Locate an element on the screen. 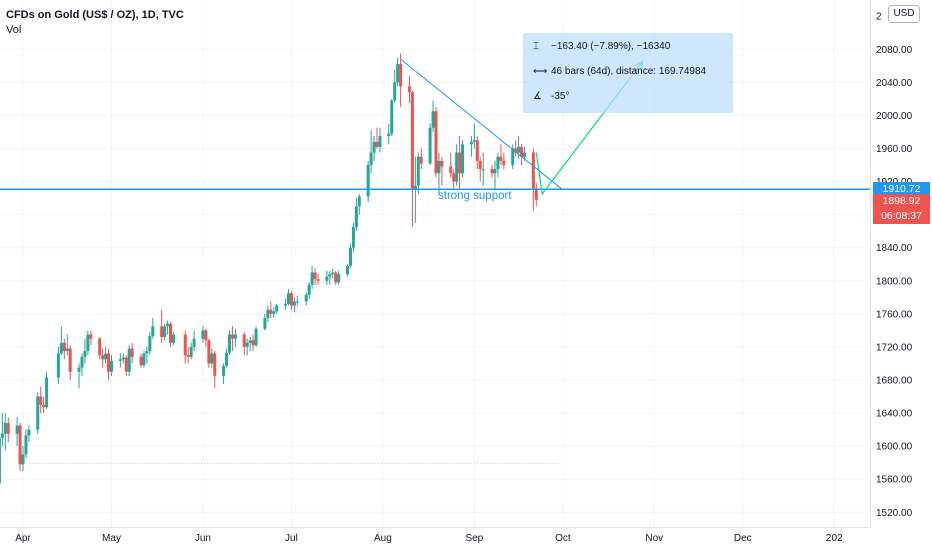  time-axis: Apr May Jun Jul Aug Sep Oct Nov Dec 202 is located at coordinates (429, 538).